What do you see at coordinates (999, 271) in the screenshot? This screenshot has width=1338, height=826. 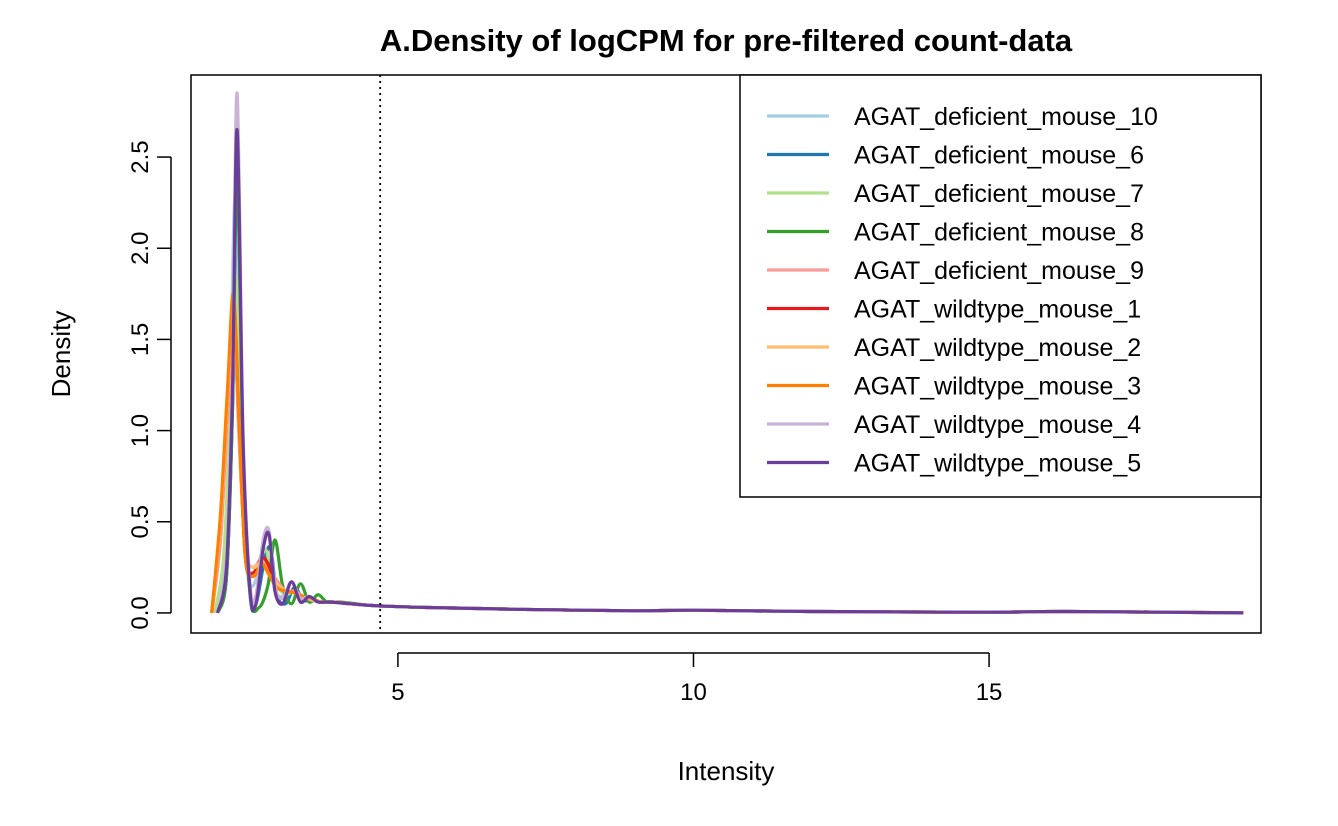 I see `legend-label: AGAT_deficient_mouse_9` at bounding box center [999, 271].